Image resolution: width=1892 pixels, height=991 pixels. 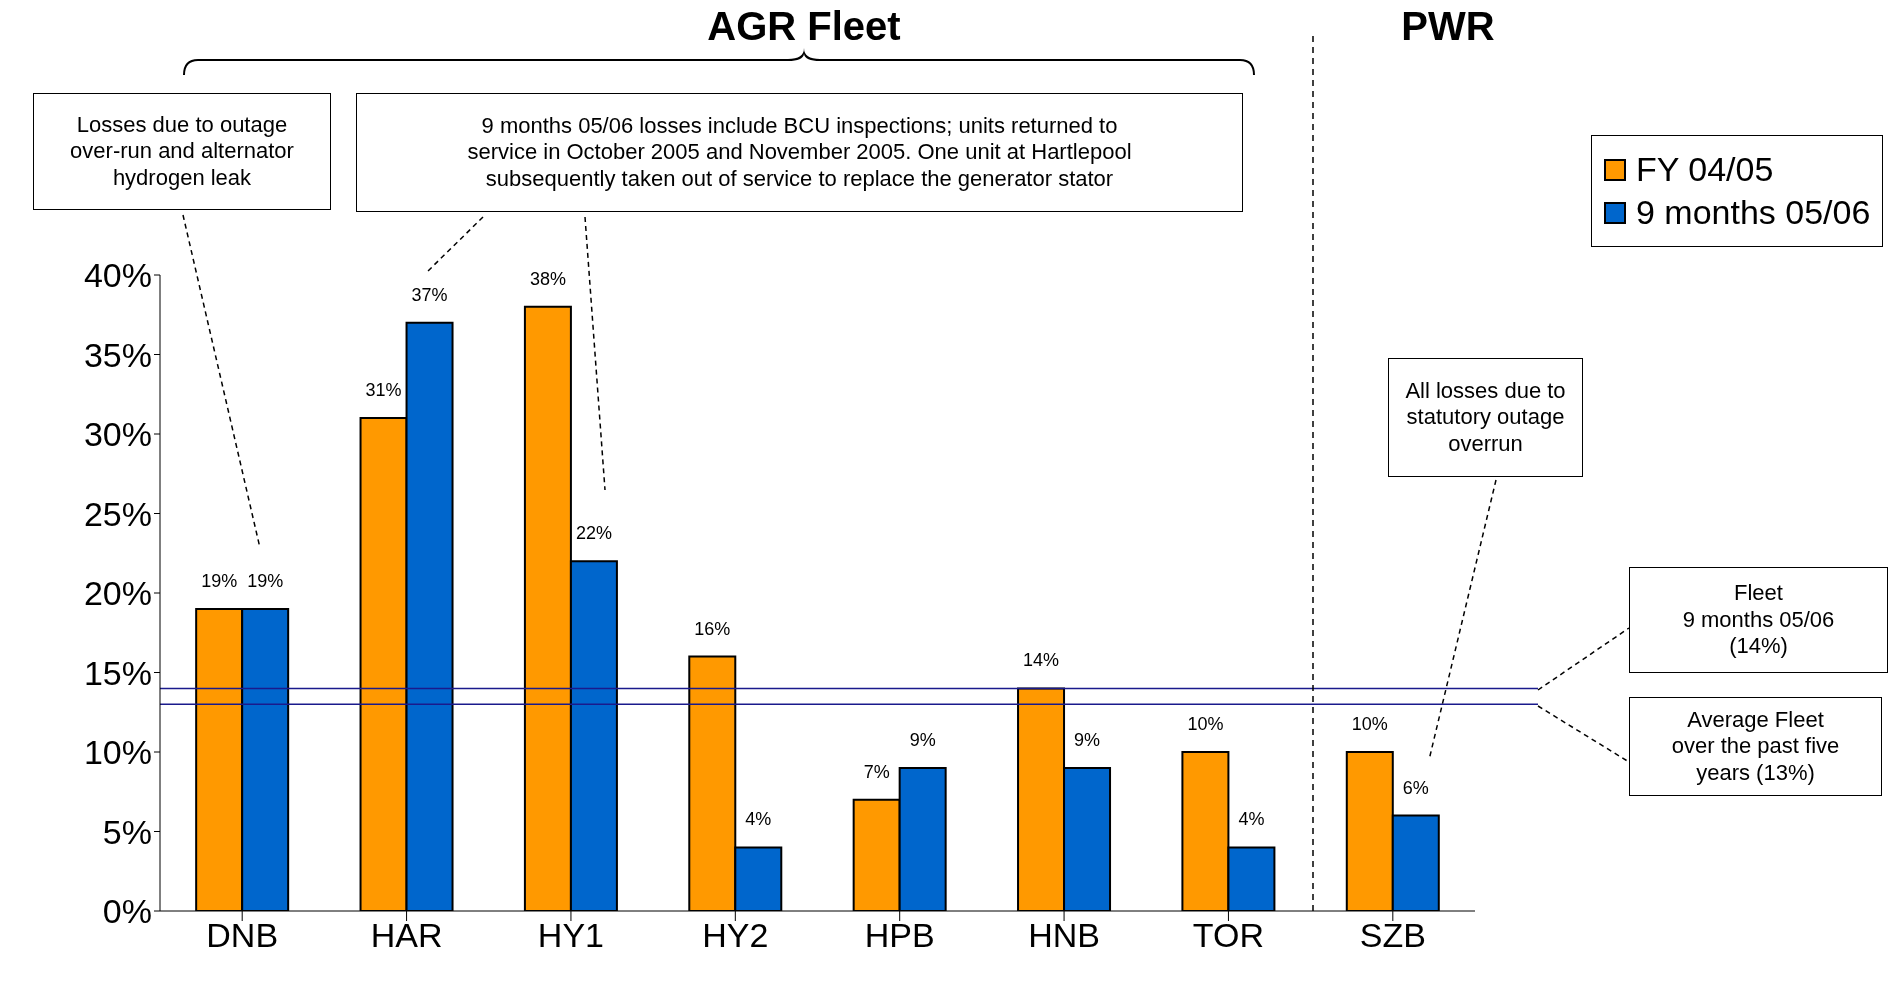 What do you see at coordinates (242, 935) in the screenshot?
I see `x-tick-label: DNB` at bounding box center [242, 935].